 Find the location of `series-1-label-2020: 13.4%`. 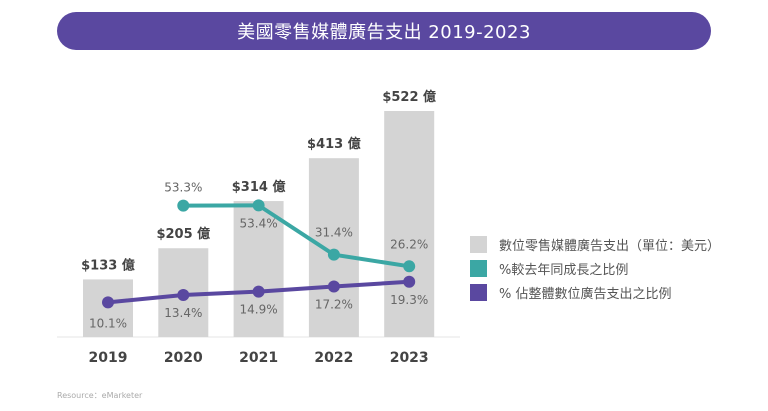

series-1-label-2020: 13.4% is located at coordinates (183, 313).